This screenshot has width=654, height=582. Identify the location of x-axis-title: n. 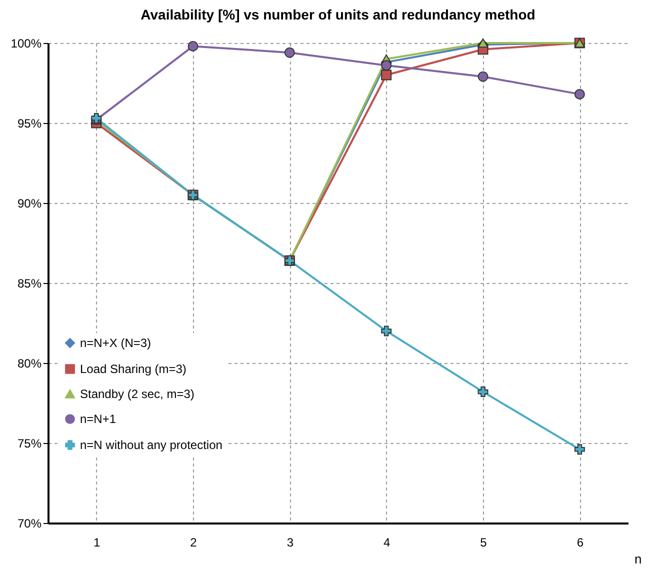
(638, 559).